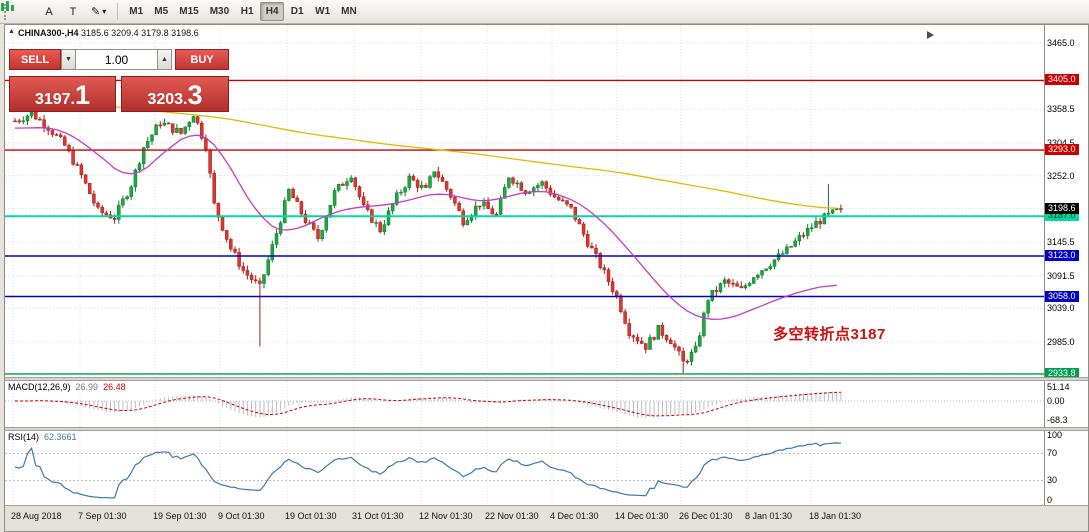 The width and height of the screenshot is (1089, 532). I want to click on sell-button: SELL, so click(35, 59).